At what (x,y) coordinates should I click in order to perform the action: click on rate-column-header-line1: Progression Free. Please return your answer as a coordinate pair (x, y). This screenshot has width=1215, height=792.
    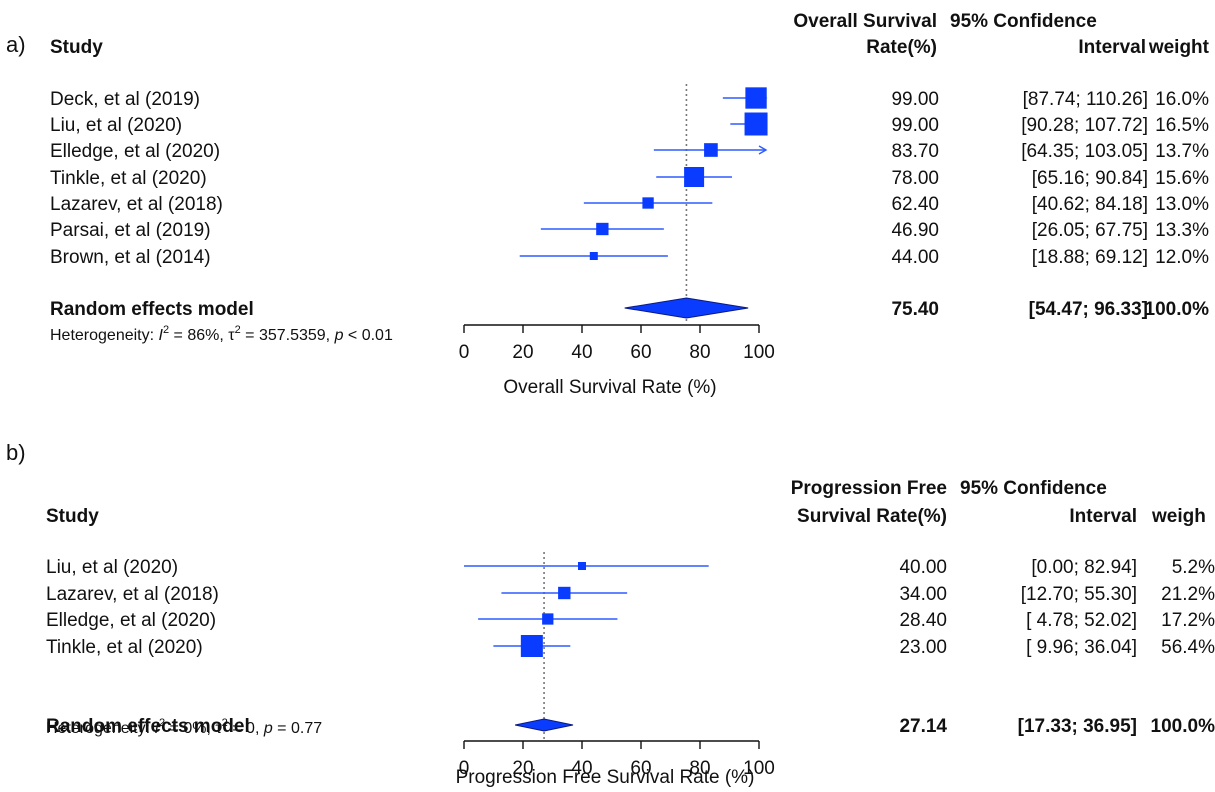
    Looking at the image, I should click on (869, 488).